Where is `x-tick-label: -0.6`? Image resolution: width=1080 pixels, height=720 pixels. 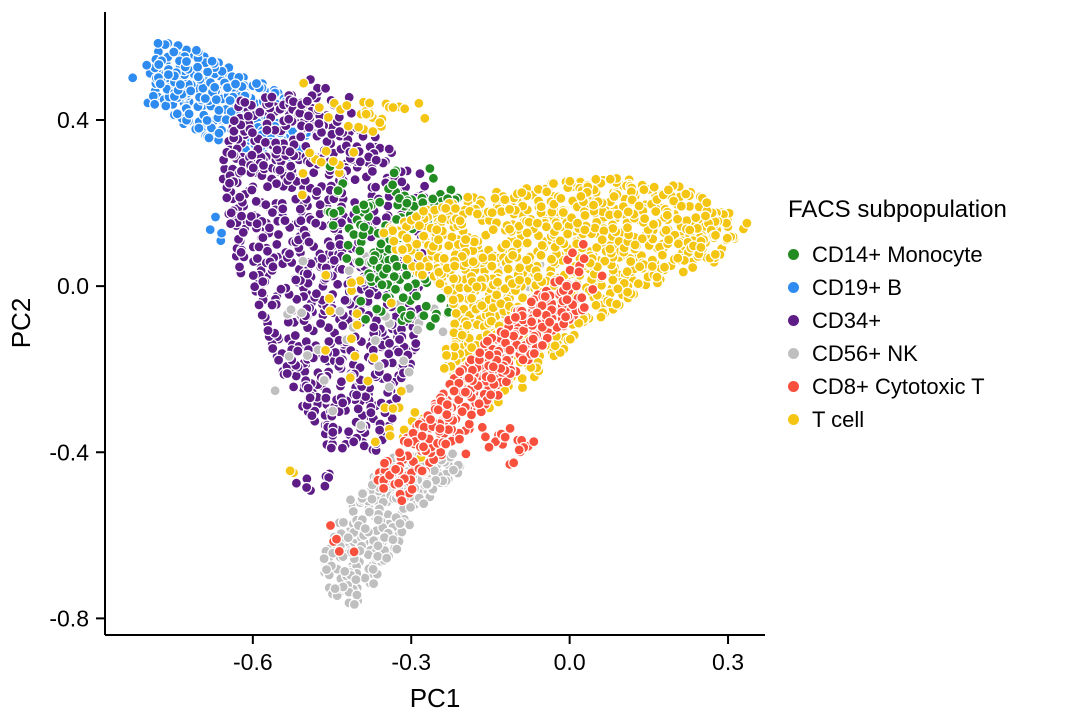
x-tick-label: -0.6 is located at coordinates (253, 662).